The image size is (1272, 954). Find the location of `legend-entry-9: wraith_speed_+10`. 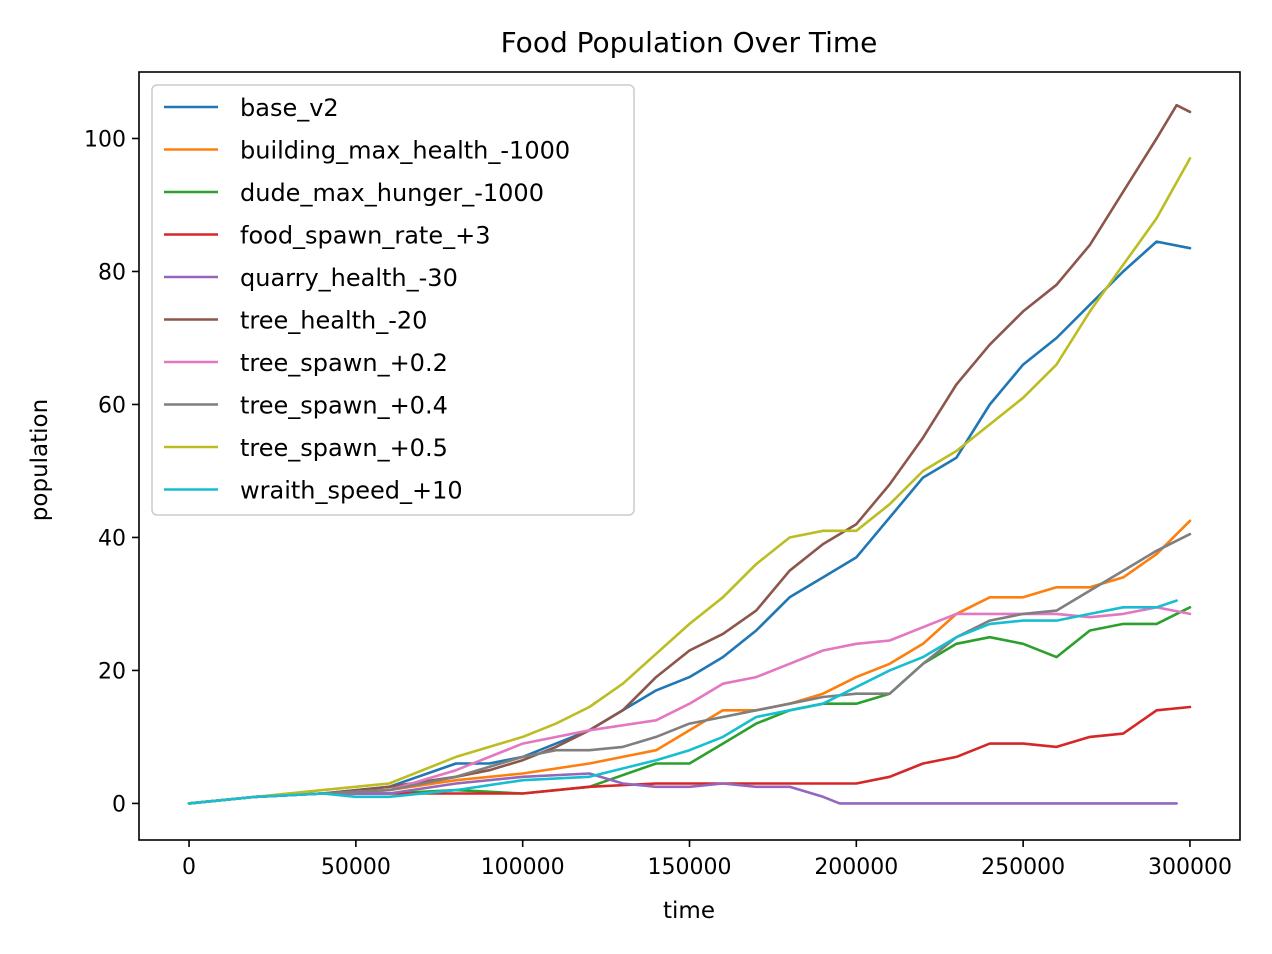

legend-entry-9: wraith_speed_+10 is located at coordinates (351, 491).